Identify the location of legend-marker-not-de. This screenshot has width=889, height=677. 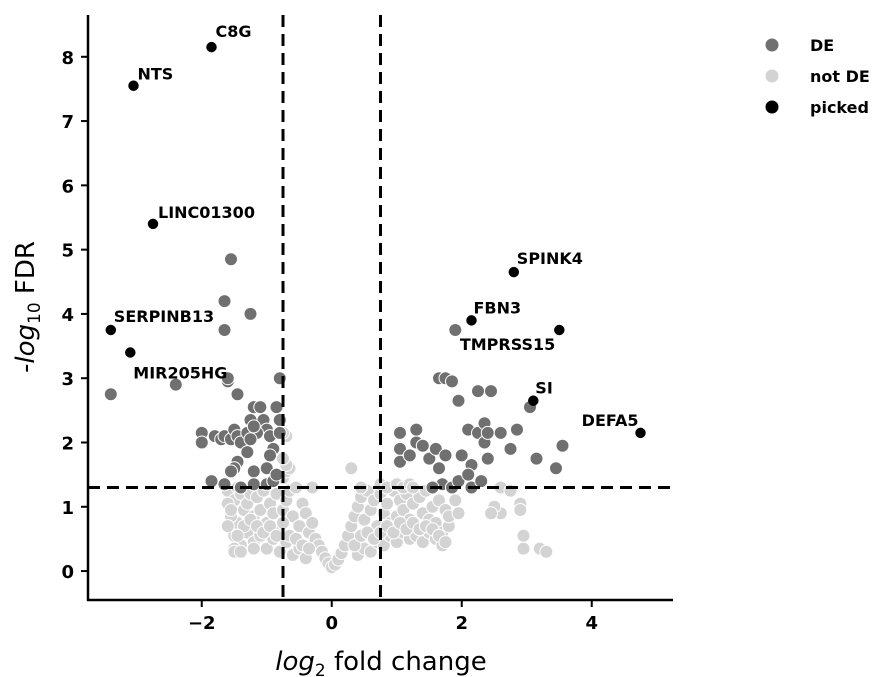
(772, 76).